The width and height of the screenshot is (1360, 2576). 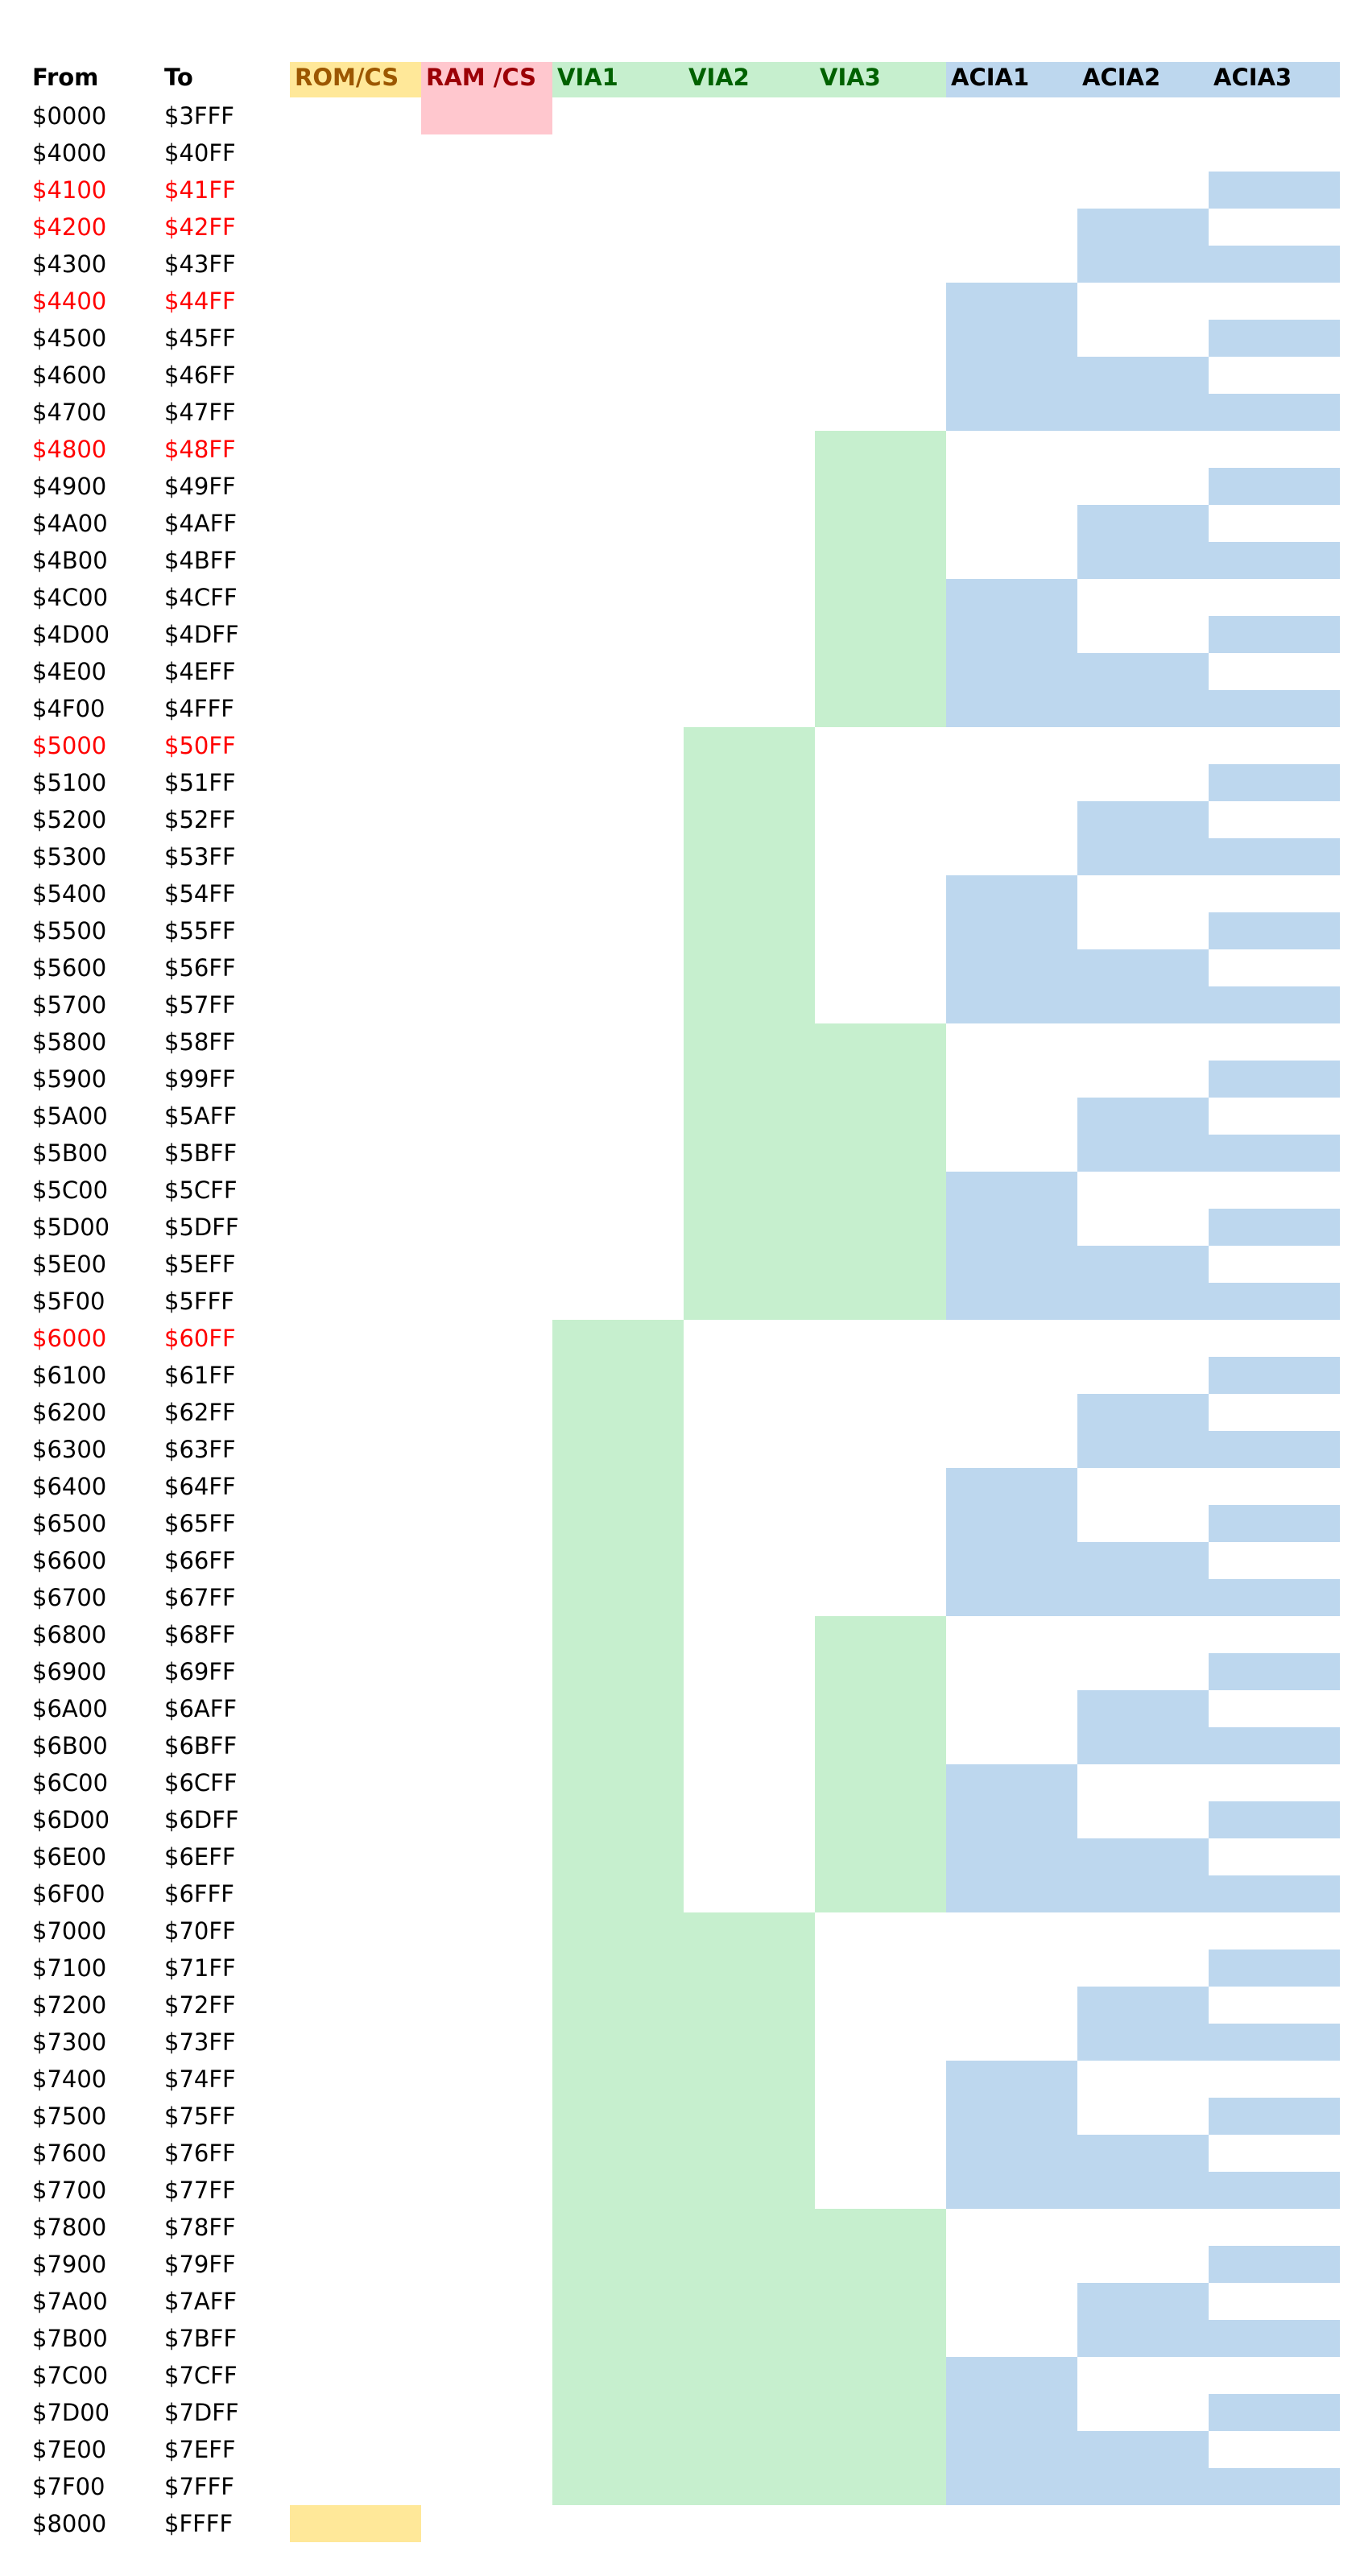 What do you see at coordinates (69, 820) in the screenshot?
I see `from-address: $5200` at bounding box center [69, 820].